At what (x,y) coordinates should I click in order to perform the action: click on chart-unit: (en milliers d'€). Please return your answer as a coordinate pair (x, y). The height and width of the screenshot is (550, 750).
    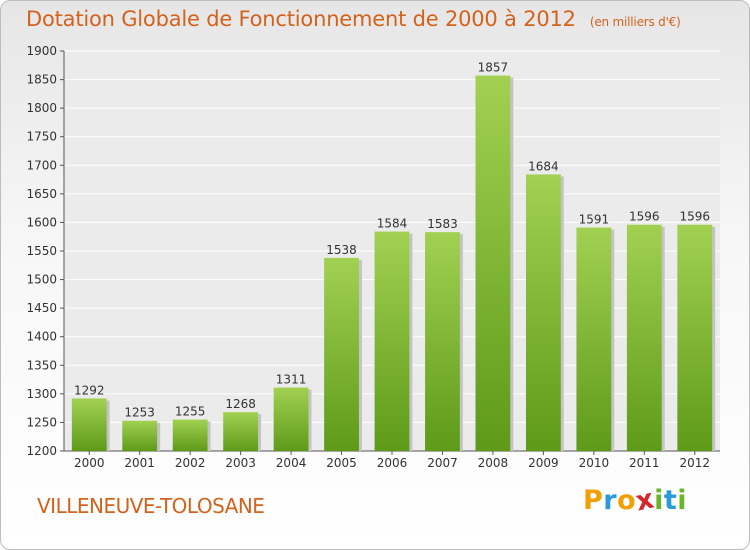
    Looking at the image, I should click on (635, 22).